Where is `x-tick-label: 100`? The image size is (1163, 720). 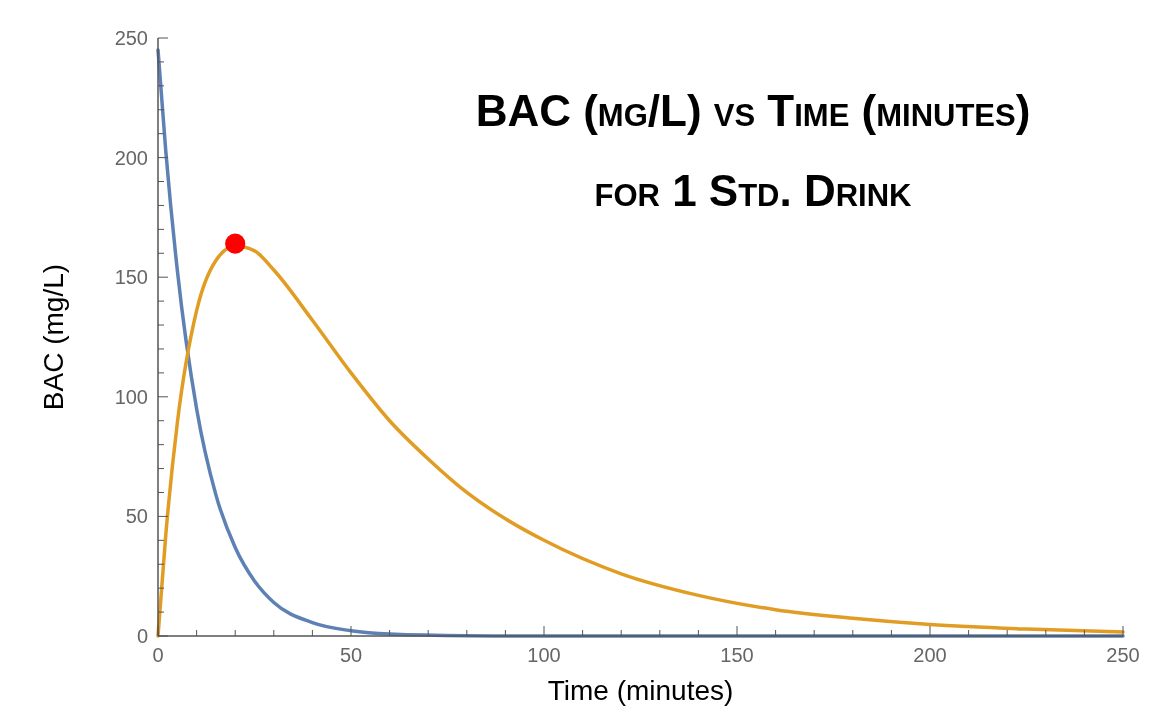
x-tick-label: 100 is located at coordinates (544, 655).